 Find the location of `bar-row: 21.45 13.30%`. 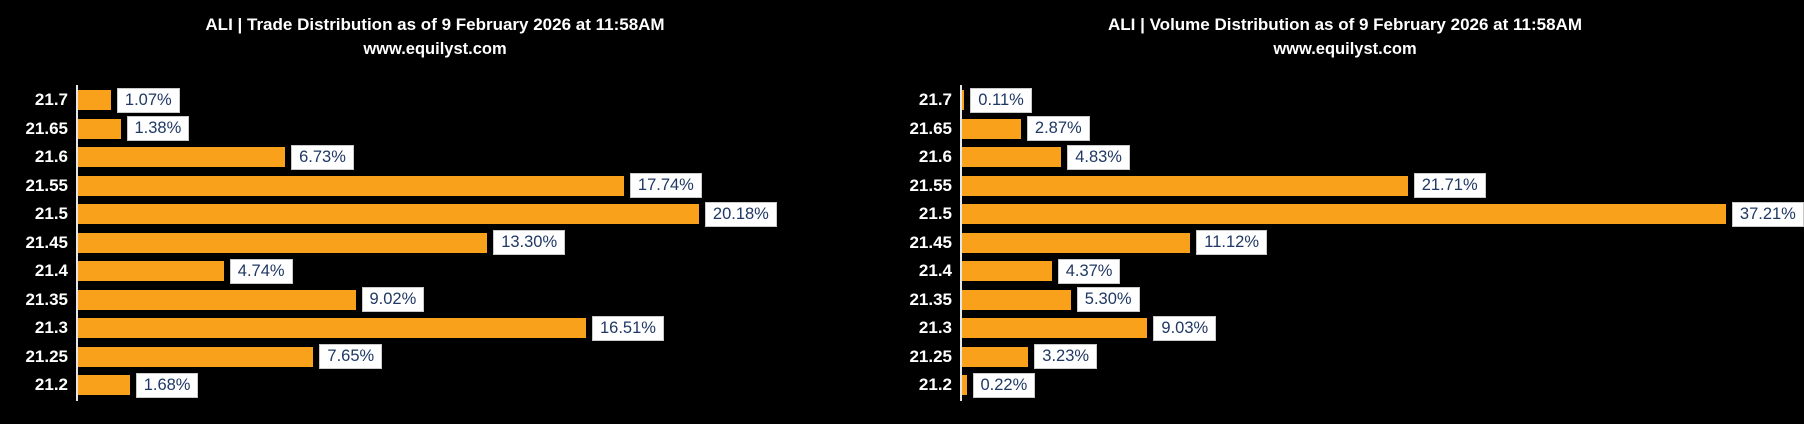

bar-row: 21.45 13.30% is located at coordinates (451, 242).